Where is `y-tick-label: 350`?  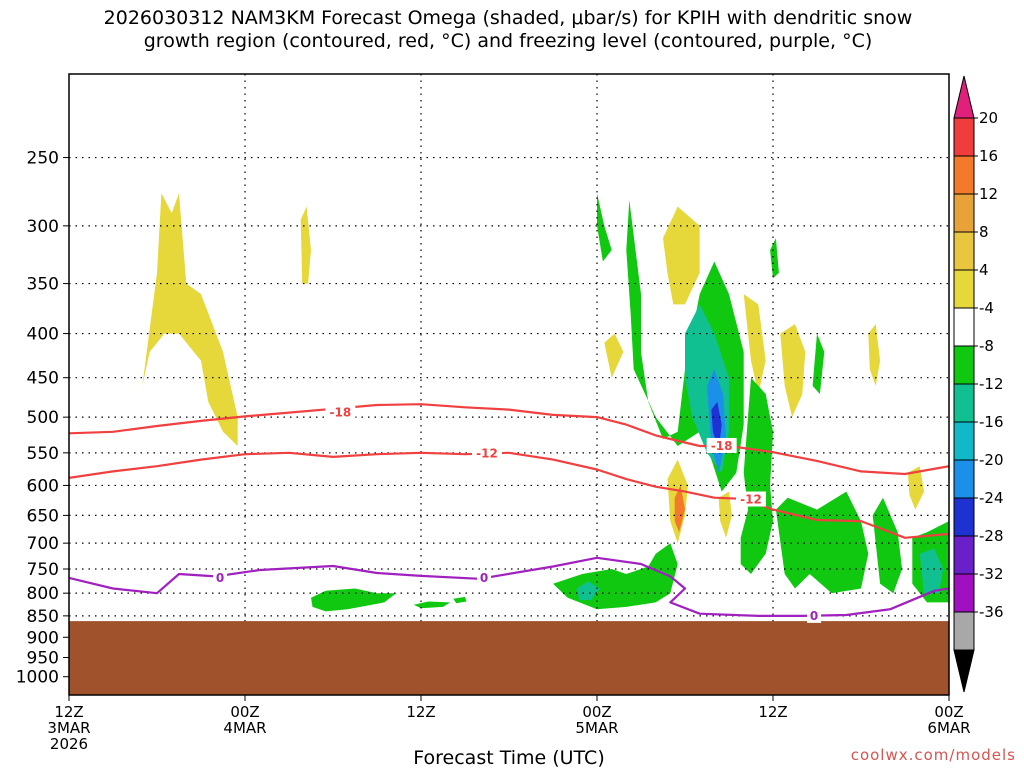 y-tick-label: 350 is located at coordinates (43, 285).